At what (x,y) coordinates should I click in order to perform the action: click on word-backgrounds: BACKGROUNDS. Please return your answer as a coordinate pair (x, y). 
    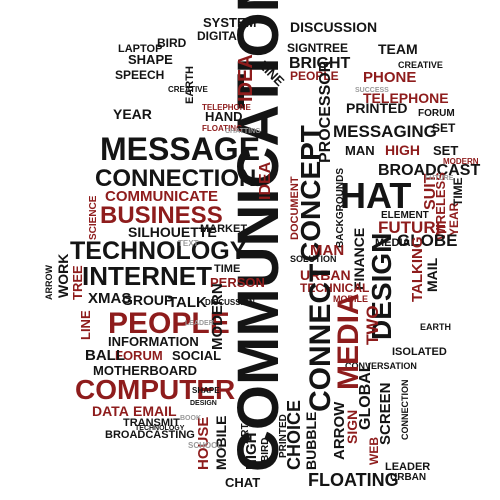
    Looking at the image, I should click on (340, 208).